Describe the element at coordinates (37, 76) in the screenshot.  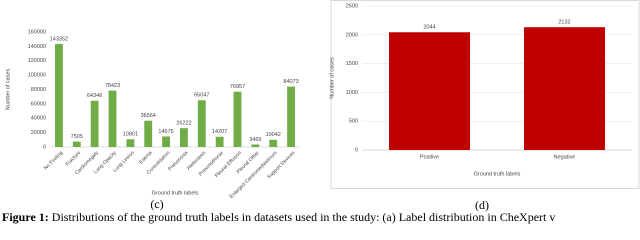
I see `y-tick-label: 100000` at that location.